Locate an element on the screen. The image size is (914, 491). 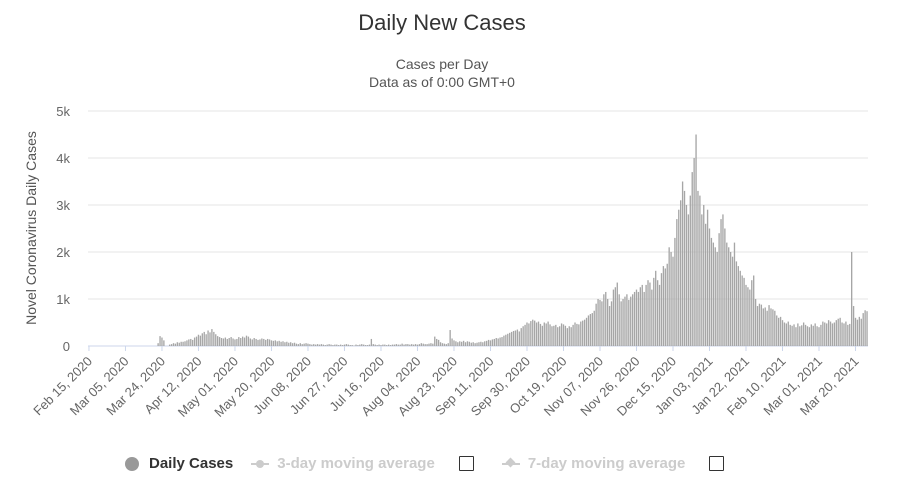
legend-item-daily-cases: Daily Cases is located at coordinates (179, 463).